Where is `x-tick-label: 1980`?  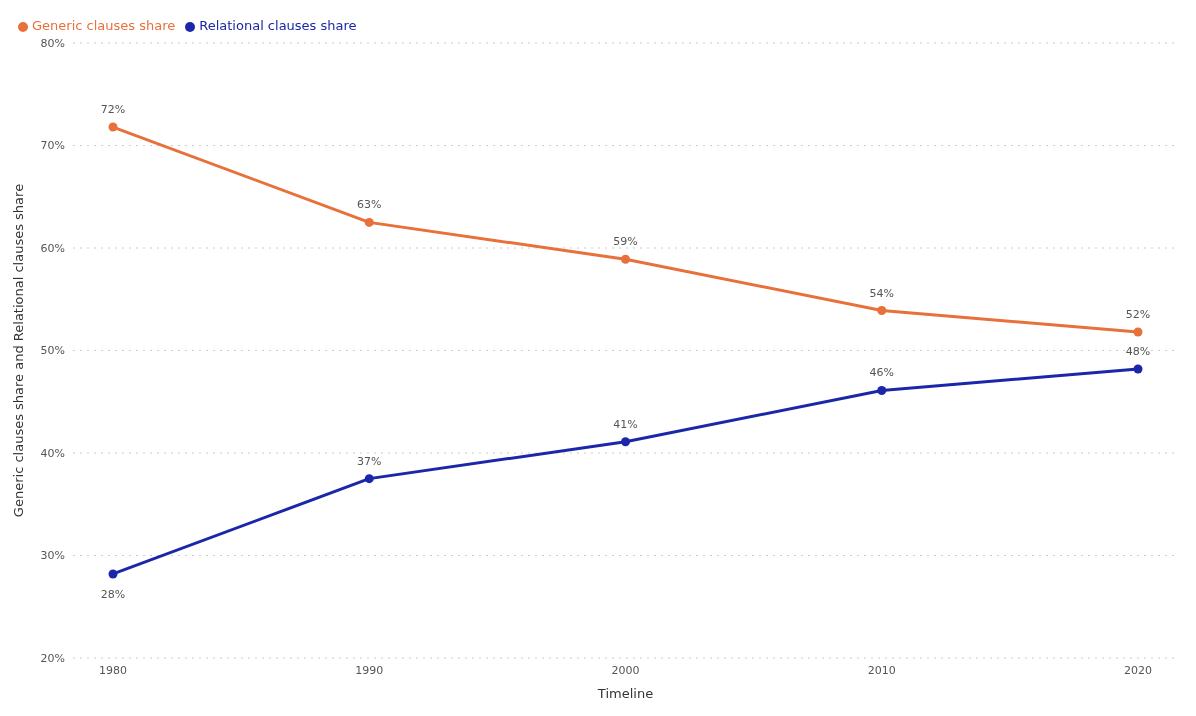
x-tick-label: 1980 is located at coordinates (113, 670).